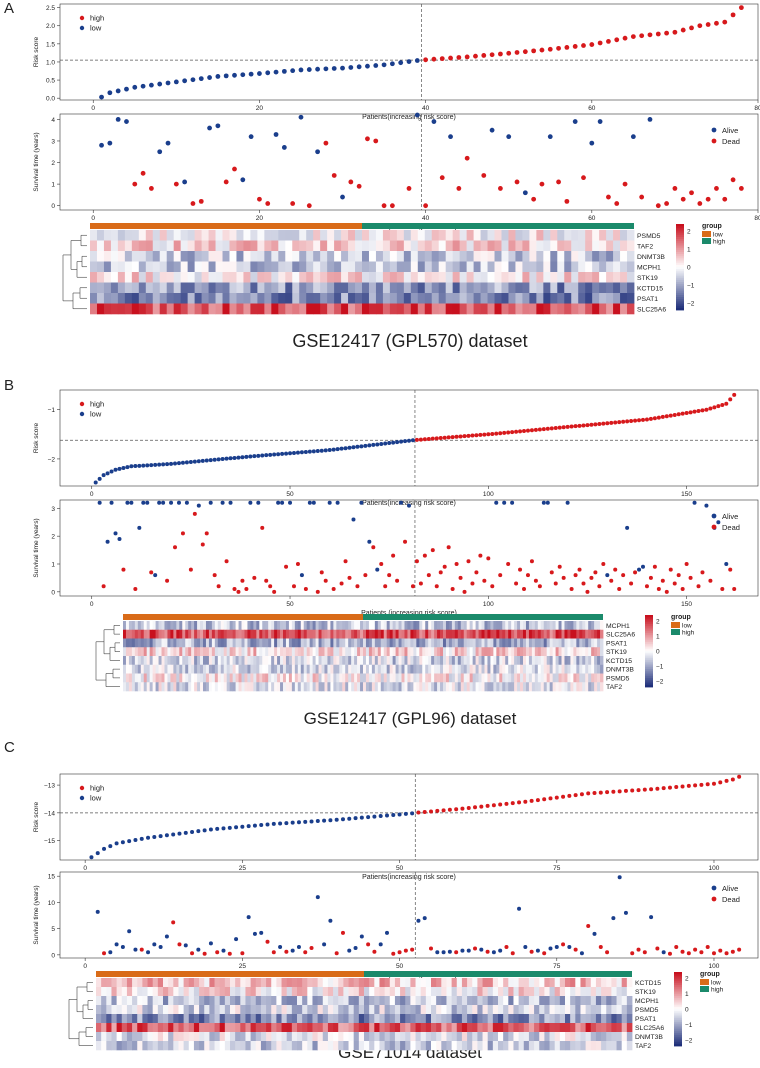 The height and width of the screenshot is (1068, 760). Describe the element at coordinates (567, 502) in the screenshot. I see `panel-b-alive-point` at that location.